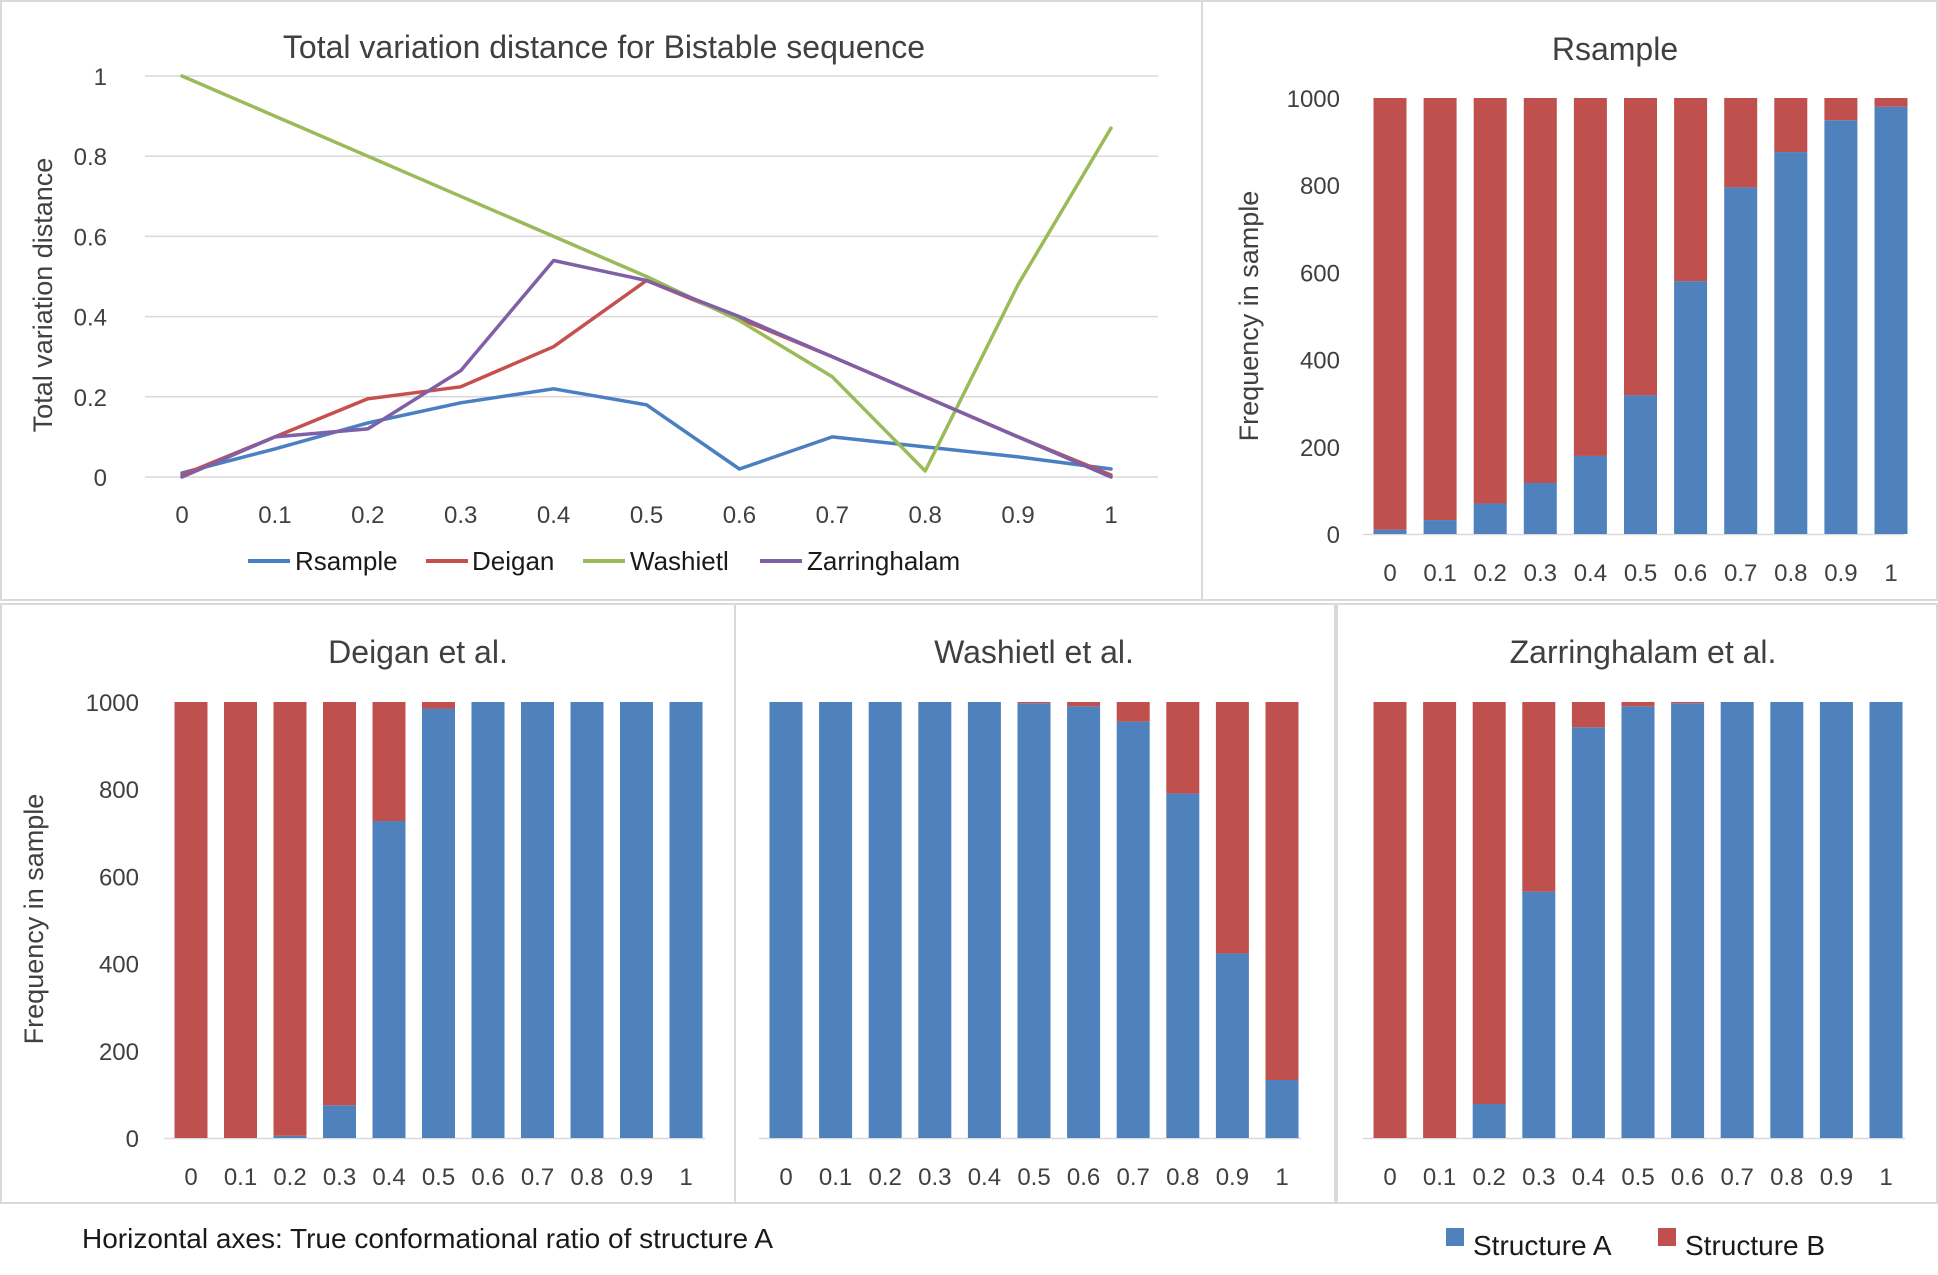  I want to click on rsample-x-tick-label: 0.1, so click(1439, 573).